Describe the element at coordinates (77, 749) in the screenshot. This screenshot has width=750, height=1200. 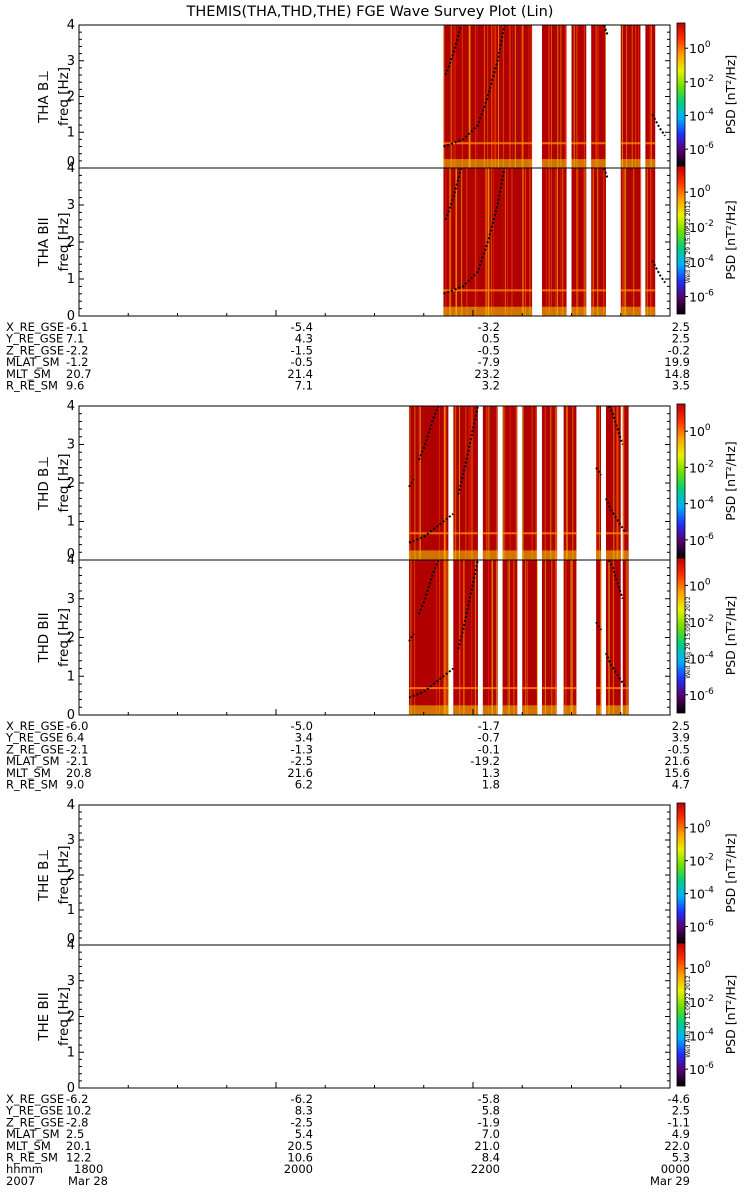
I see `ephemeris-value: -2.1` at that location.